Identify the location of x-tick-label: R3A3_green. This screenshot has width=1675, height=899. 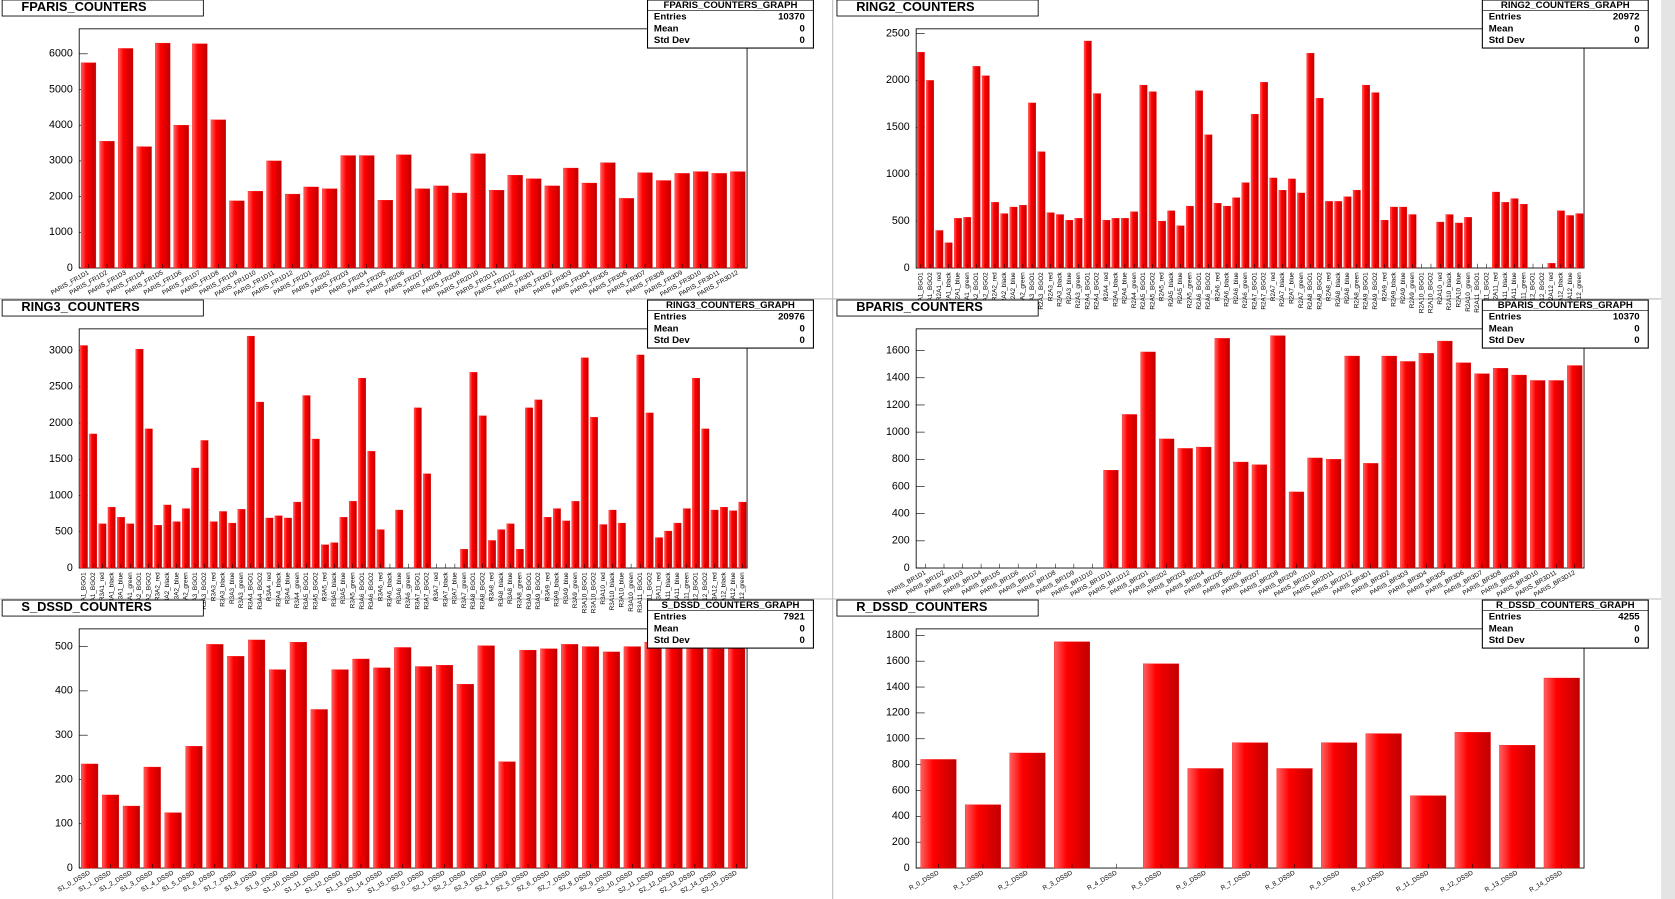
(241, 590).